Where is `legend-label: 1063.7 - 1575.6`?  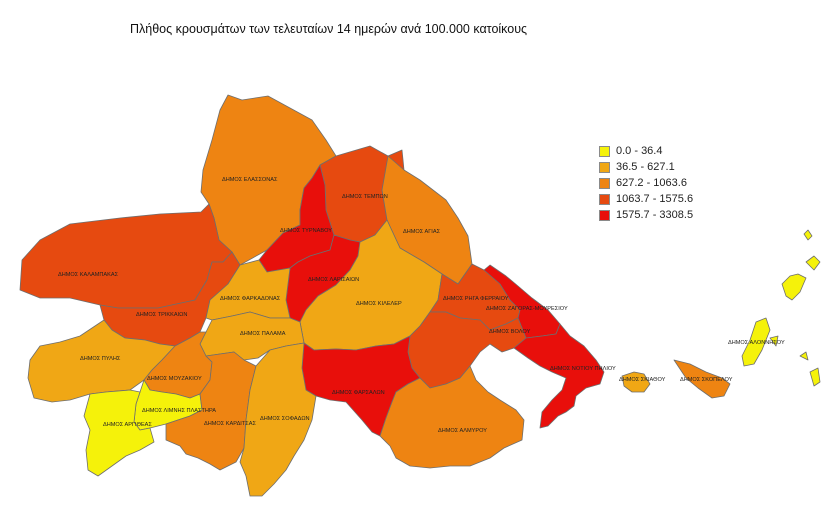
legend-label: 1063.7 - 1575.6 is located at coordinates (655, 199).